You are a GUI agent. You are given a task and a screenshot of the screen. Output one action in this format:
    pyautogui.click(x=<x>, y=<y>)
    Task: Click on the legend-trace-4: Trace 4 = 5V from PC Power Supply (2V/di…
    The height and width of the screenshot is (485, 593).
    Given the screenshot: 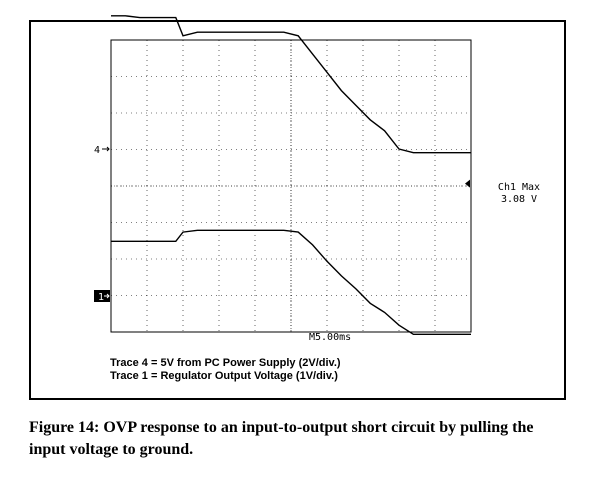 What is the action you would take?
    pyautogui.click(x=225, y=363)
    